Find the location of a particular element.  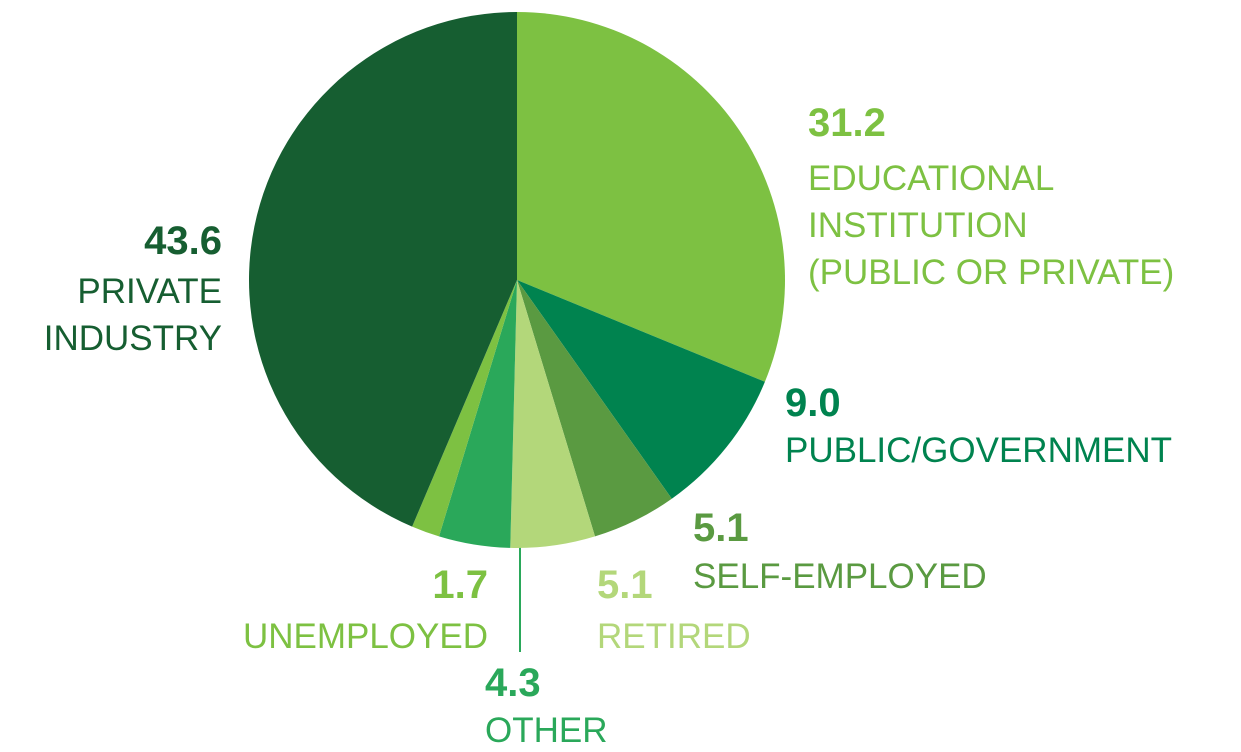

category-label: RETIRED is located at coordinates (674, 636).